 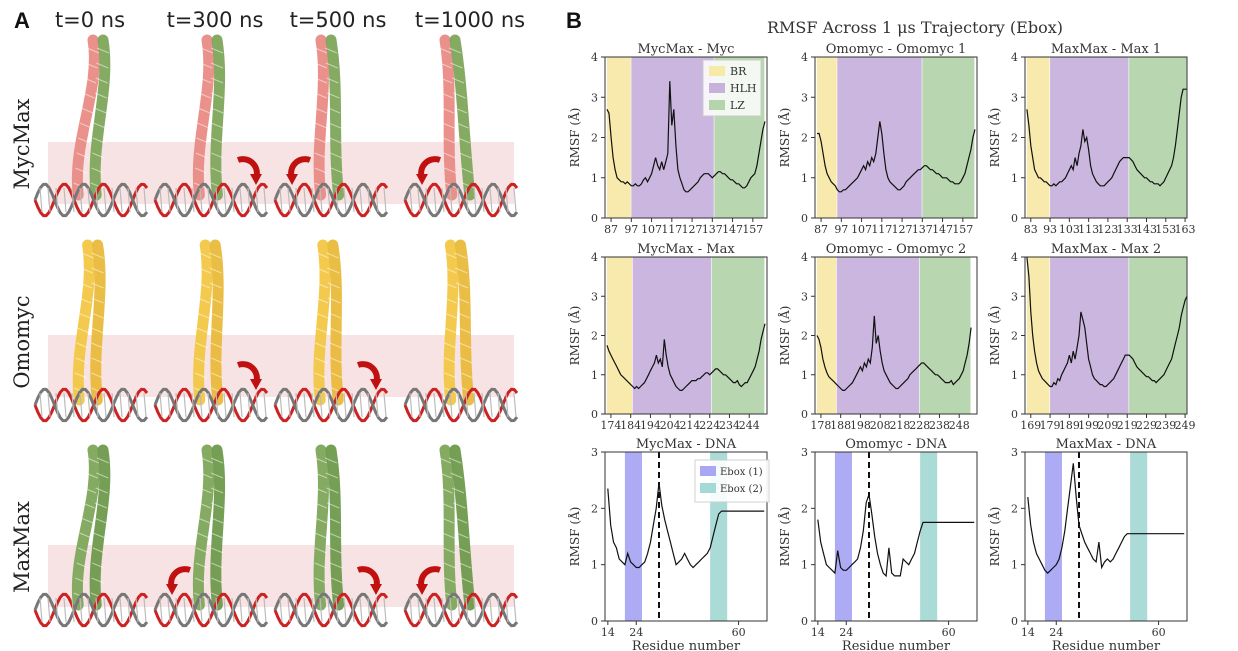 What do you see at coordinates (860, 425) in the screenshot?
I see `xtick-label: 198` at bounding box center [860, 425].